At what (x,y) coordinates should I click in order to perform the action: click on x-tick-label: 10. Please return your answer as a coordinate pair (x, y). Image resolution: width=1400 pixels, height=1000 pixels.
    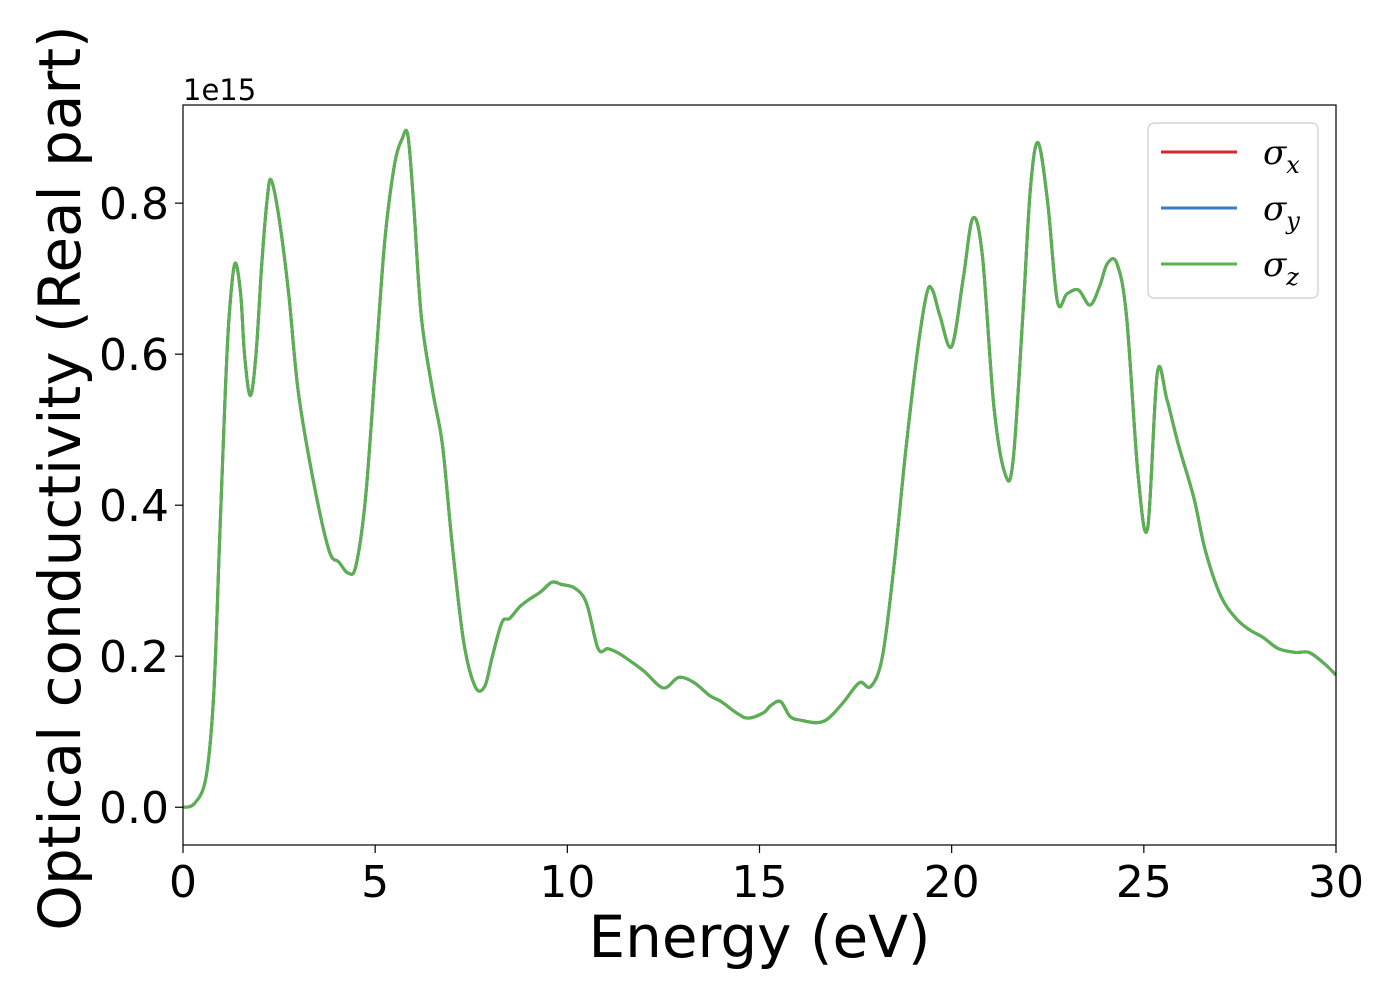
    Looking at the image, I should click on (567, 882).